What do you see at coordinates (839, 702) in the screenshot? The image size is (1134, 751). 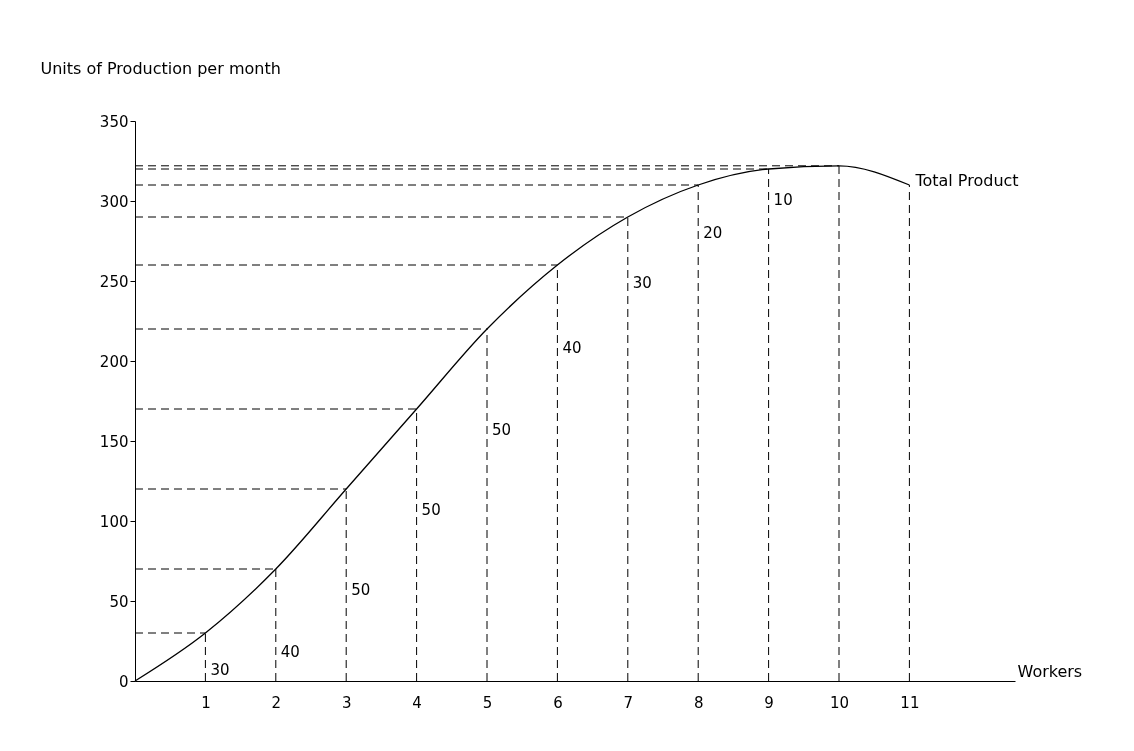 I see `x-tick-label: 10` at bounding box center [839, 702].